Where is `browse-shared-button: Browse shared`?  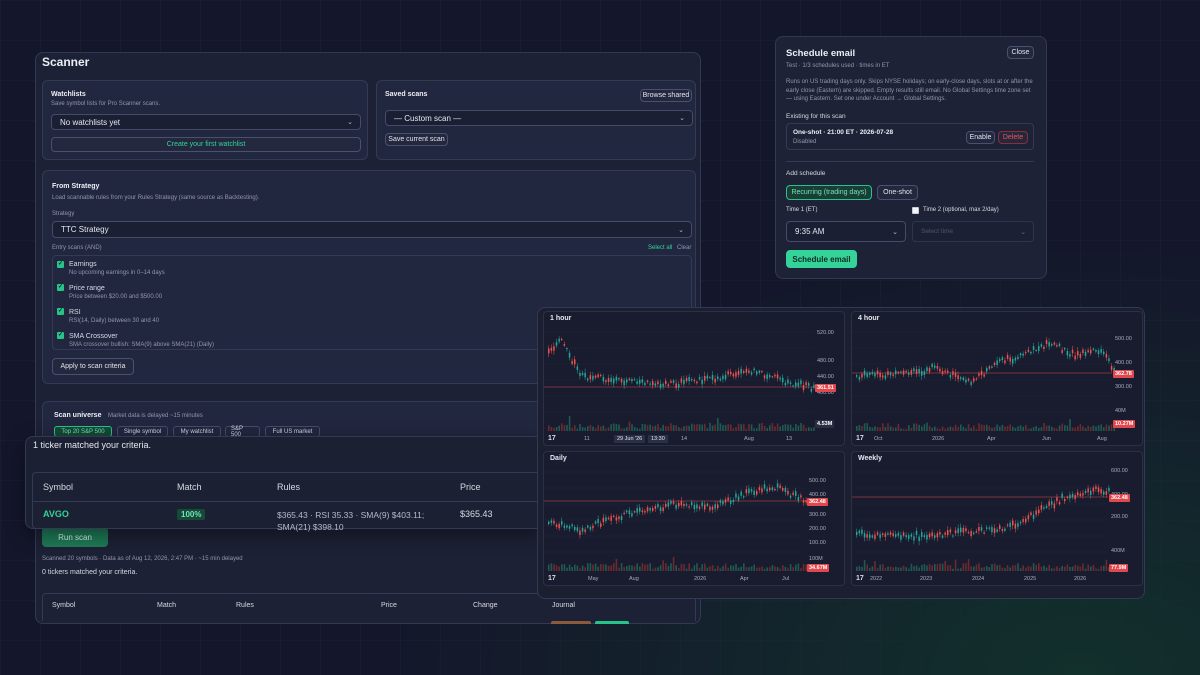
browse-shared-button: Browse shared is located at coordinates (666, 95).